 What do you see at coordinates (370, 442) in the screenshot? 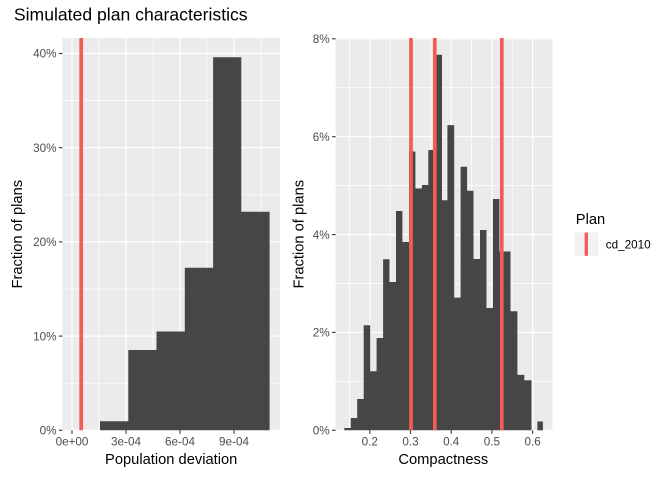
I see `svg-text: 0.2` at bounding box center [370, 442].